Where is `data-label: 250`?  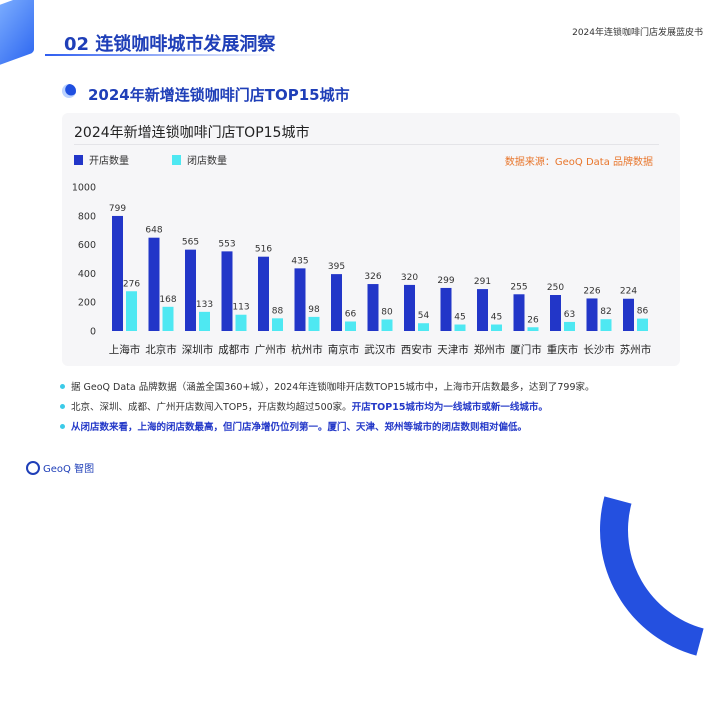 data-label: 250 is located at coordinates (555, 288).